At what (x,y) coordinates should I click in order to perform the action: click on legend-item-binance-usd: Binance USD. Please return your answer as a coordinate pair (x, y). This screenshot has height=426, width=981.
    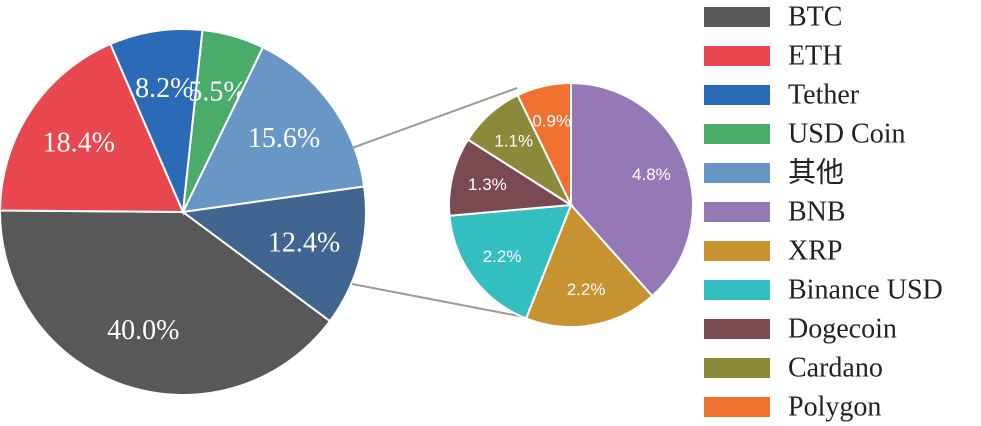
    Looking at the image, I should click on (823, 290).